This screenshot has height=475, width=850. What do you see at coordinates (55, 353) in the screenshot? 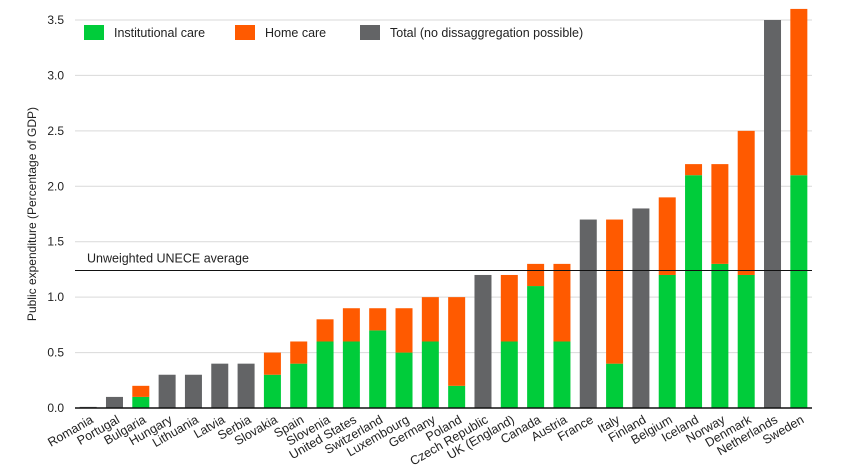
I see `y-tick-label: 0.5` at bounding box center [55, 353].